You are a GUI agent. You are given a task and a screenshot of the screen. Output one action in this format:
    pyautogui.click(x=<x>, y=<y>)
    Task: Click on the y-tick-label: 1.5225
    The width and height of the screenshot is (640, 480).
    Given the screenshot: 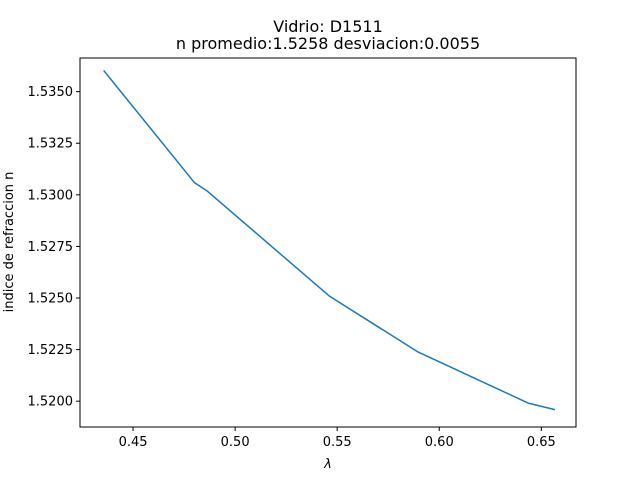 What is the action you would take?
    pyautogui.click(x=51, y=350)
    